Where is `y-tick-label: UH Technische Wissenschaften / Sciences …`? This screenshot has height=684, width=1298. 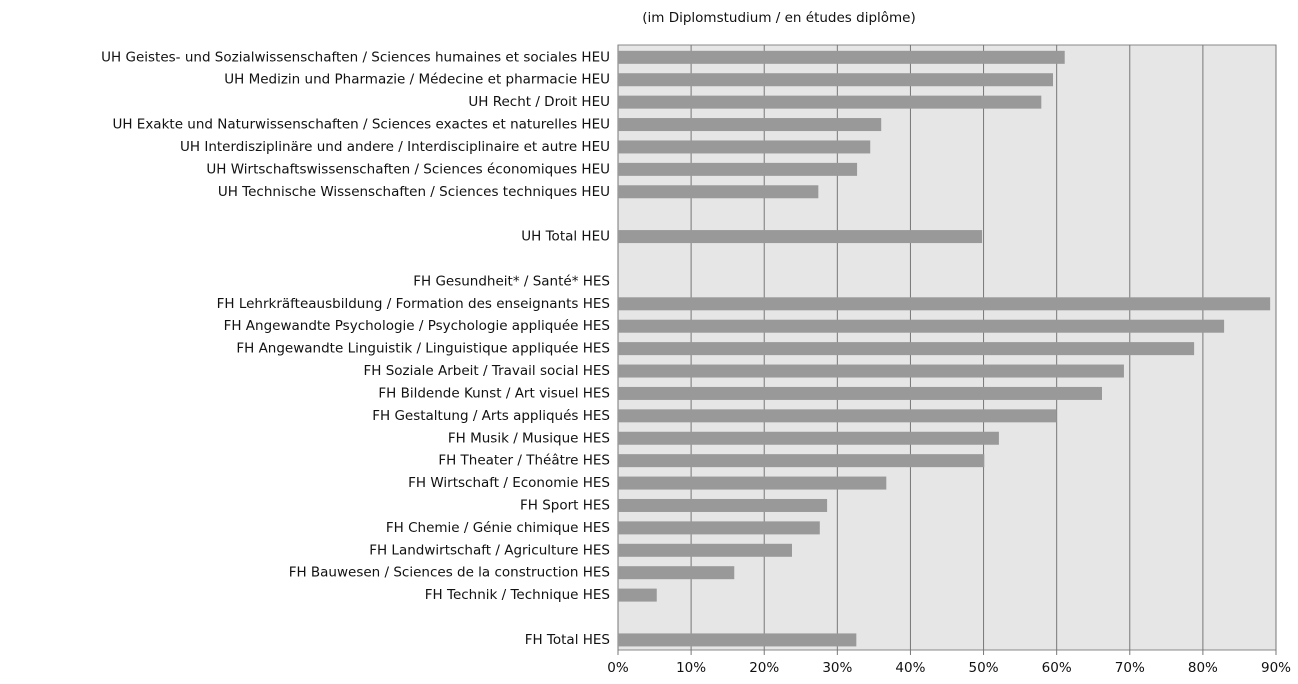
y-tick-label: UH Technische Wissenschaften / Sciences … is located at coordinates (414, 192).